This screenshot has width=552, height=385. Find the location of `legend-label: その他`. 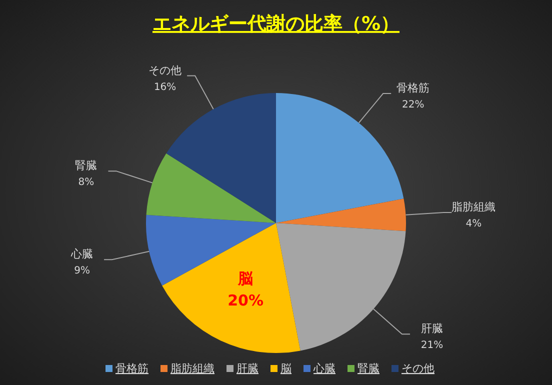

legend-label: その他 is located at coordinates (418, 368).